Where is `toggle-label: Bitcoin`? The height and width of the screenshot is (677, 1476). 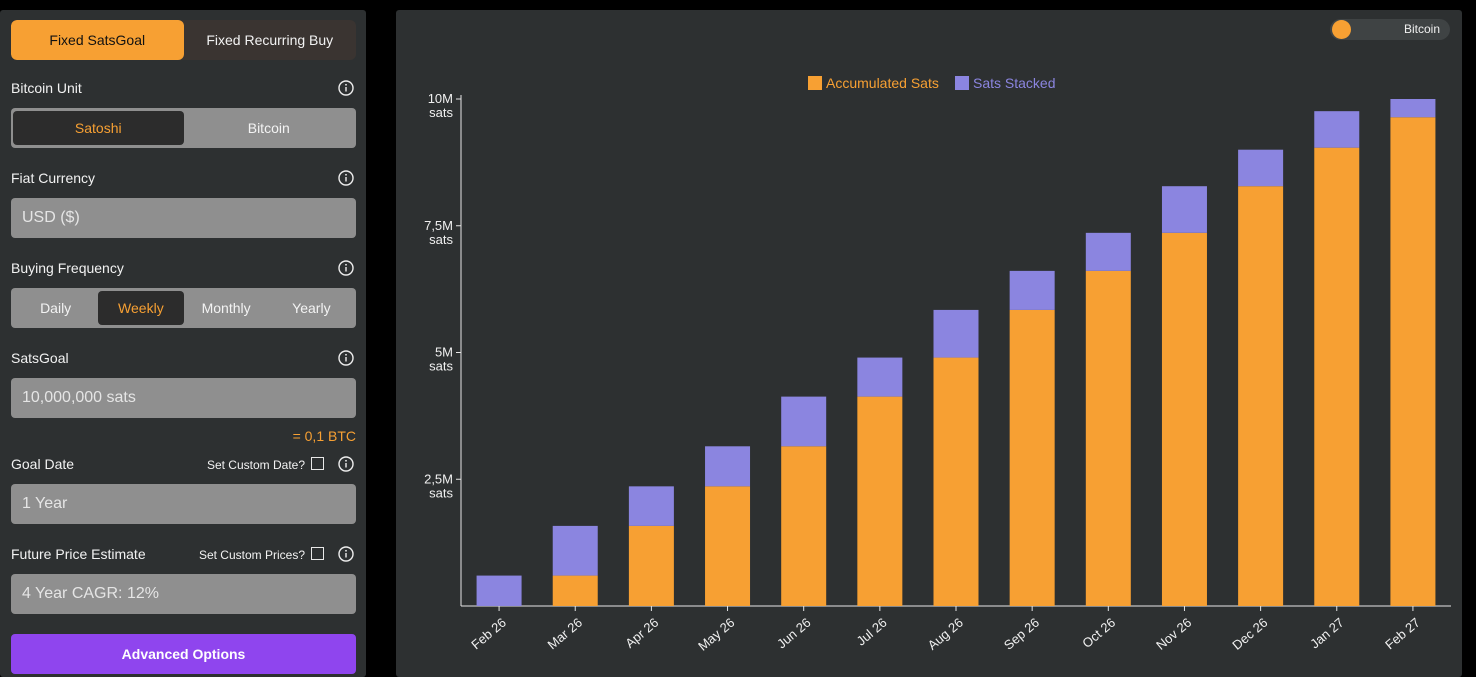
toggle-label: Bitcoin is located at coordinates (1421, 29).